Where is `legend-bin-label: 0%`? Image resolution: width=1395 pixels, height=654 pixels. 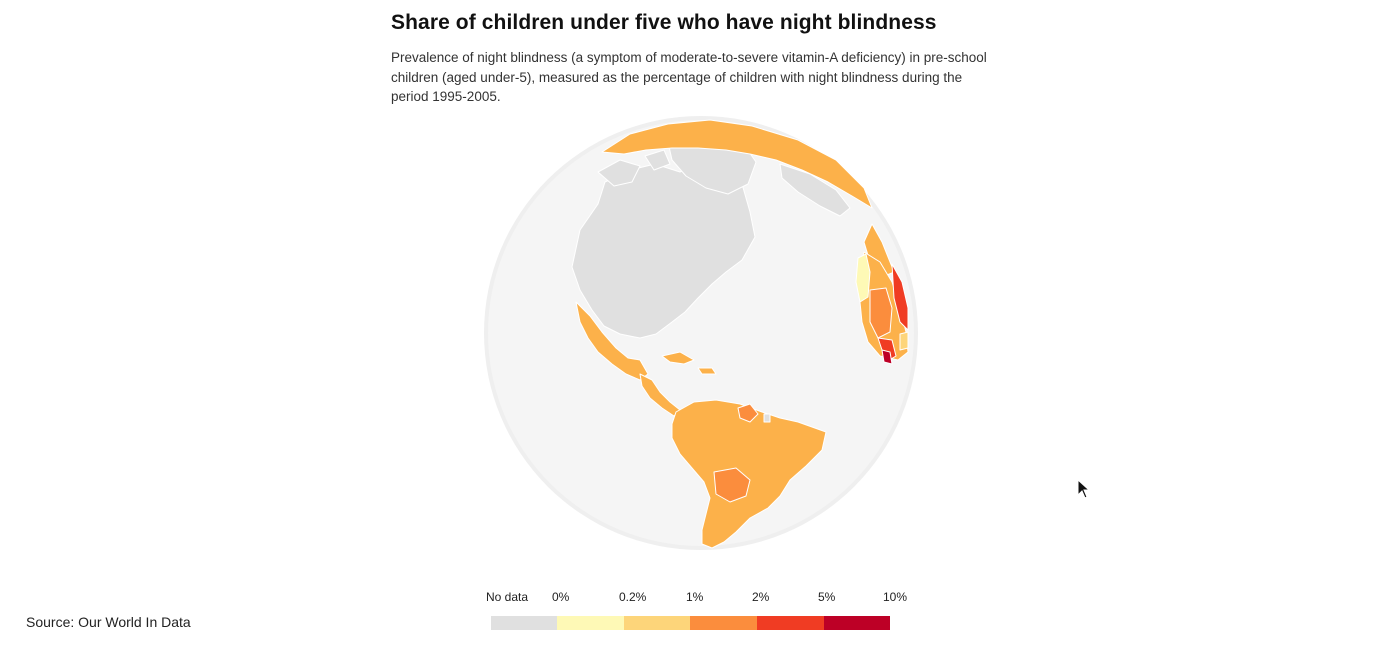 legend-bin-label: 0% is located at coordinates (561, 597).